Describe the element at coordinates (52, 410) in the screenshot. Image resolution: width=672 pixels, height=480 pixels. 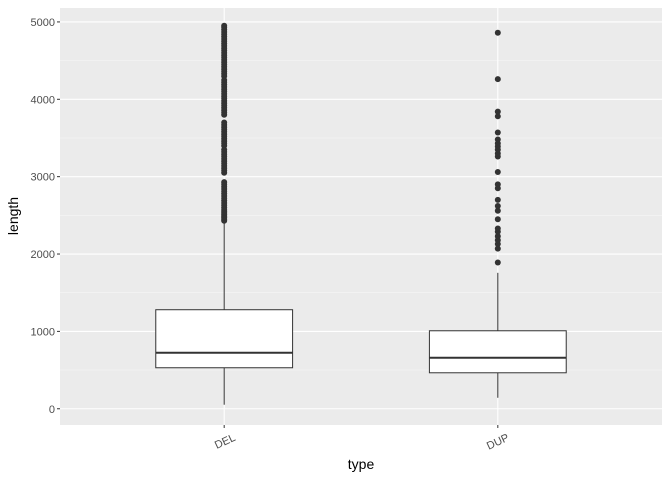
I see `y-tick-label: 0` at that location.